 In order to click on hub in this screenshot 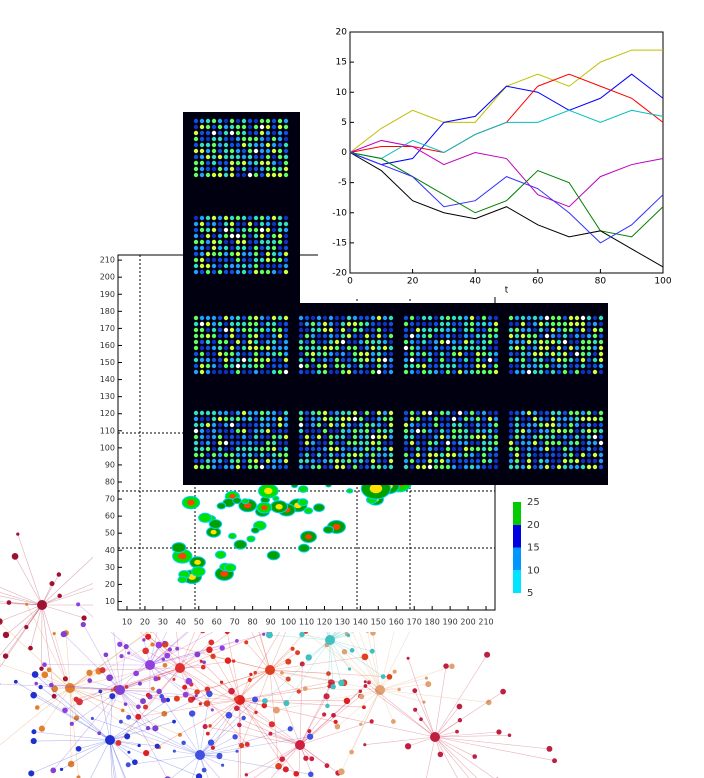, I will do `click(70, 688)`.